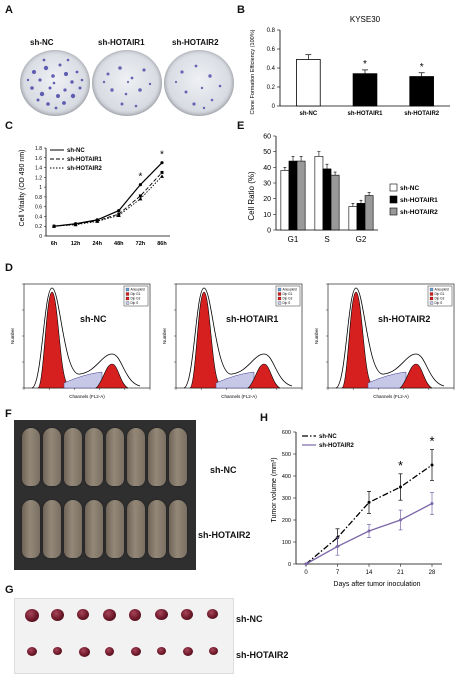 This screenshot has width=474, height=678. Describe the element at coordinates (76, 151) in the screenshot. I see `legend-label: sh-NC` at that location.